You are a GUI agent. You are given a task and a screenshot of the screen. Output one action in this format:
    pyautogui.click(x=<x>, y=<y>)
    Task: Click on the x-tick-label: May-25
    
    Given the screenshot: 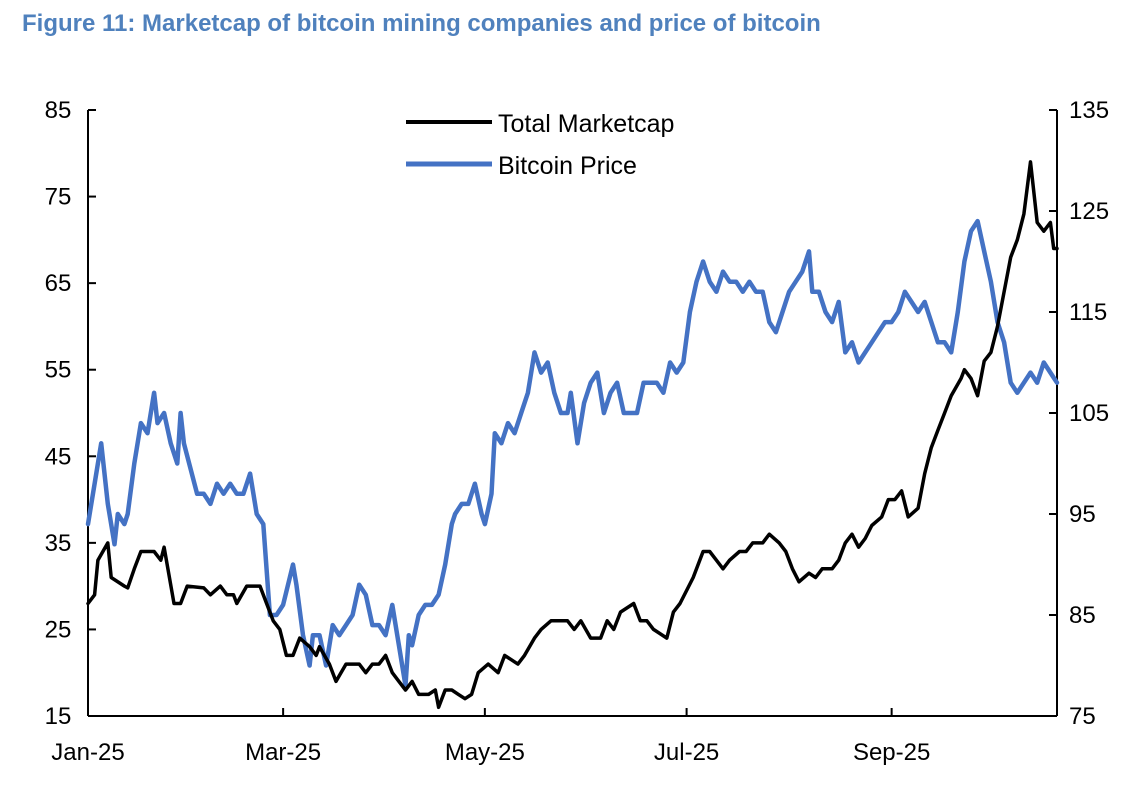 What is the action you would take?
    pyautogui.click(x=485, y=752)
    